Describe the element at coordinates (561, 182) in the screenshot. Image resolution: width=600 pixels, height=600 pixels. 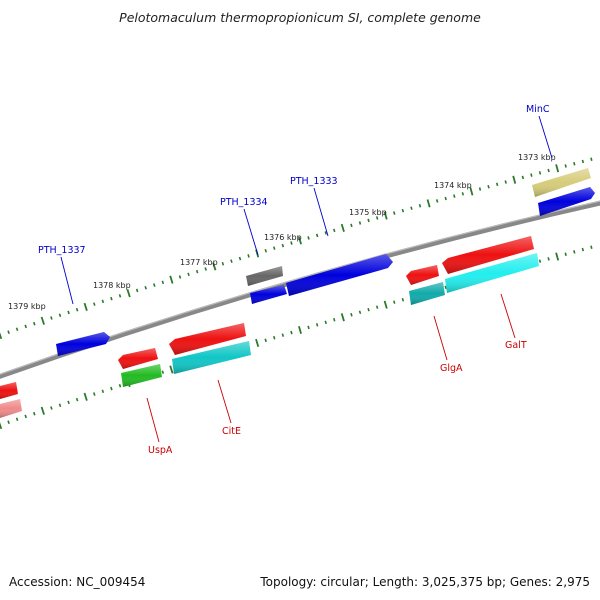
I see `gene-minc` at that location.